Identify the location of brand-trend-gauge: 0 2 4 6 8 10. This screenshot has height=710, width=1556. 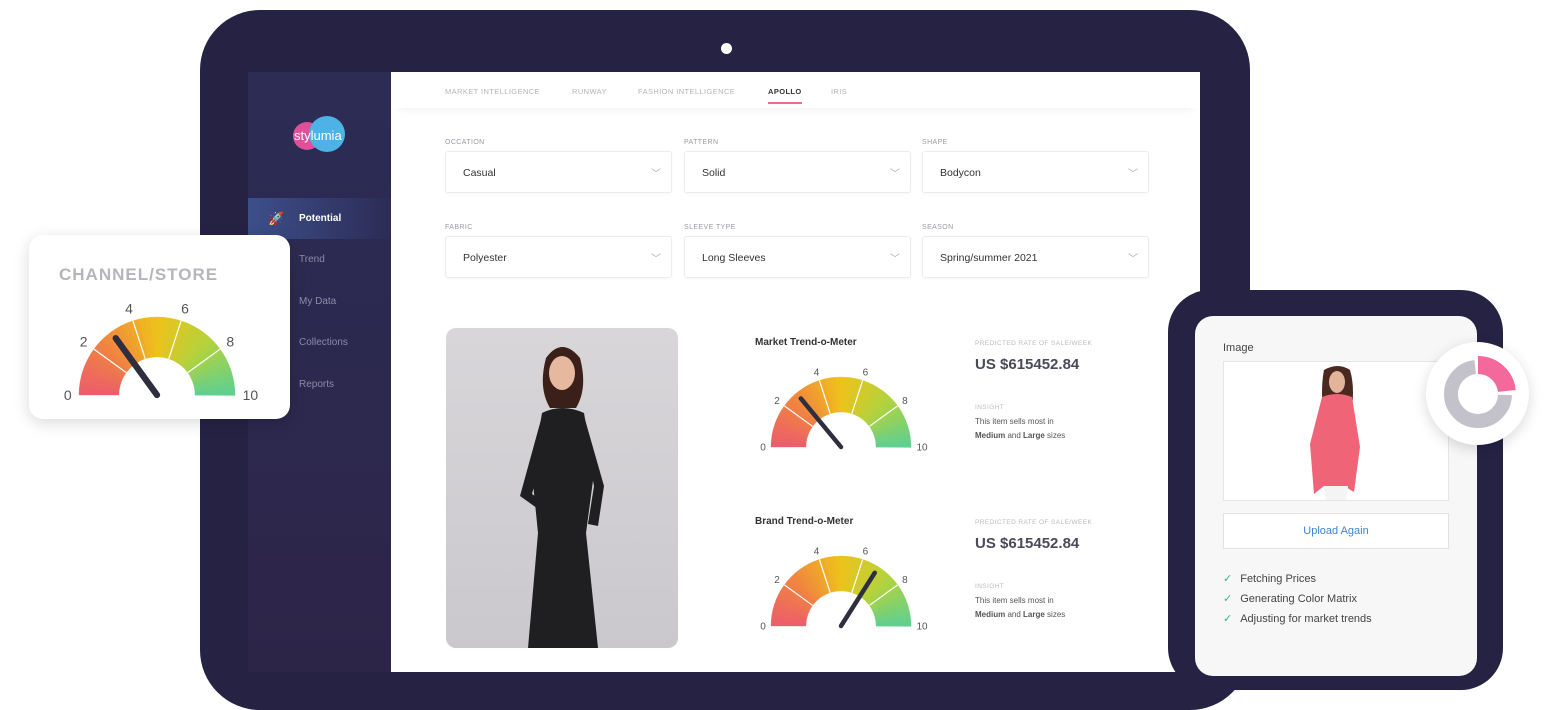
(844, 589).